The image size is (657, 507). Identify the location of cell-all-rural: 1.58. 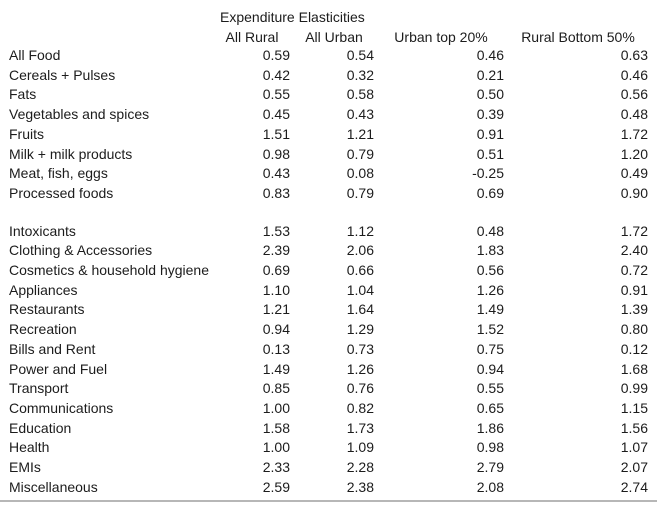
(276, 427).